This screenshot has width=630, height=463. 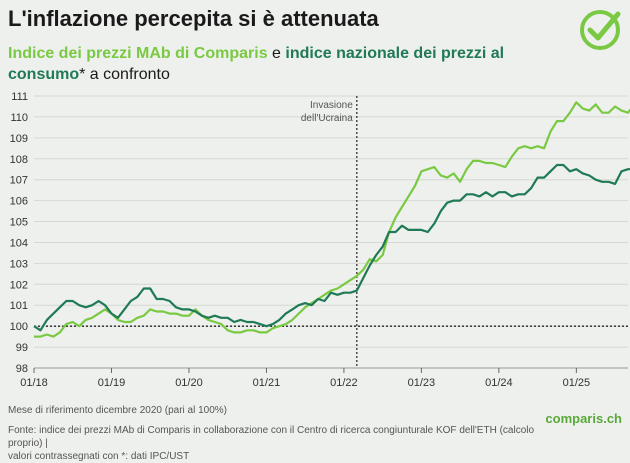 What do you see at coordinates (19, 233) in the screenshot?
I see `y-axis-ticks: 98 99 100 101 102 103 104 105 106 107 108 109 110 111` at bounding box center [19, 233].